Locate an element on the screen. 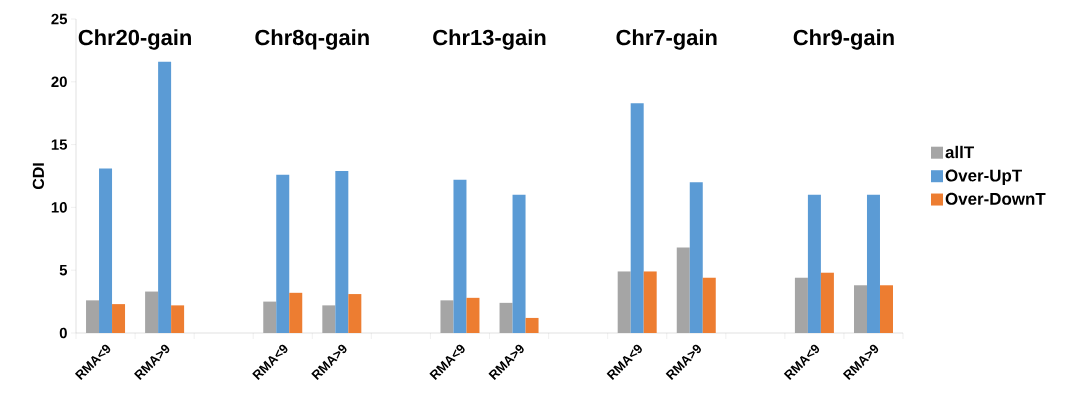 This screenshot has height=409, width=1077. y-tick-label: 15 is located at coordinates (59, 144).